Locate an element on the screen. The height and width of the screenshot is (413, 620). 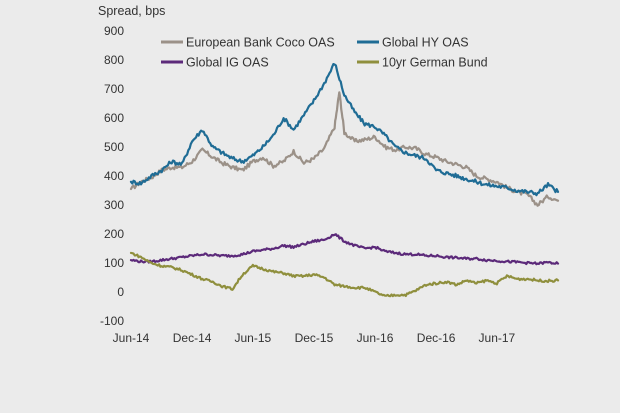
y-tick-label: 200 is located at coordinates (114, 234).